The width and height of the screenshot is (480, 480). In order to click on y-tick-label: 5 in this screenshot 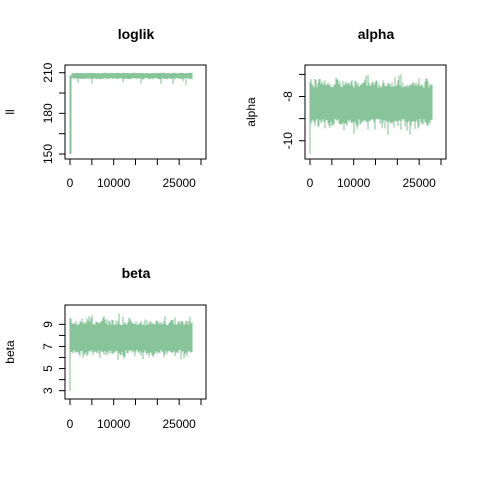, I will do `click(48, 368)`.